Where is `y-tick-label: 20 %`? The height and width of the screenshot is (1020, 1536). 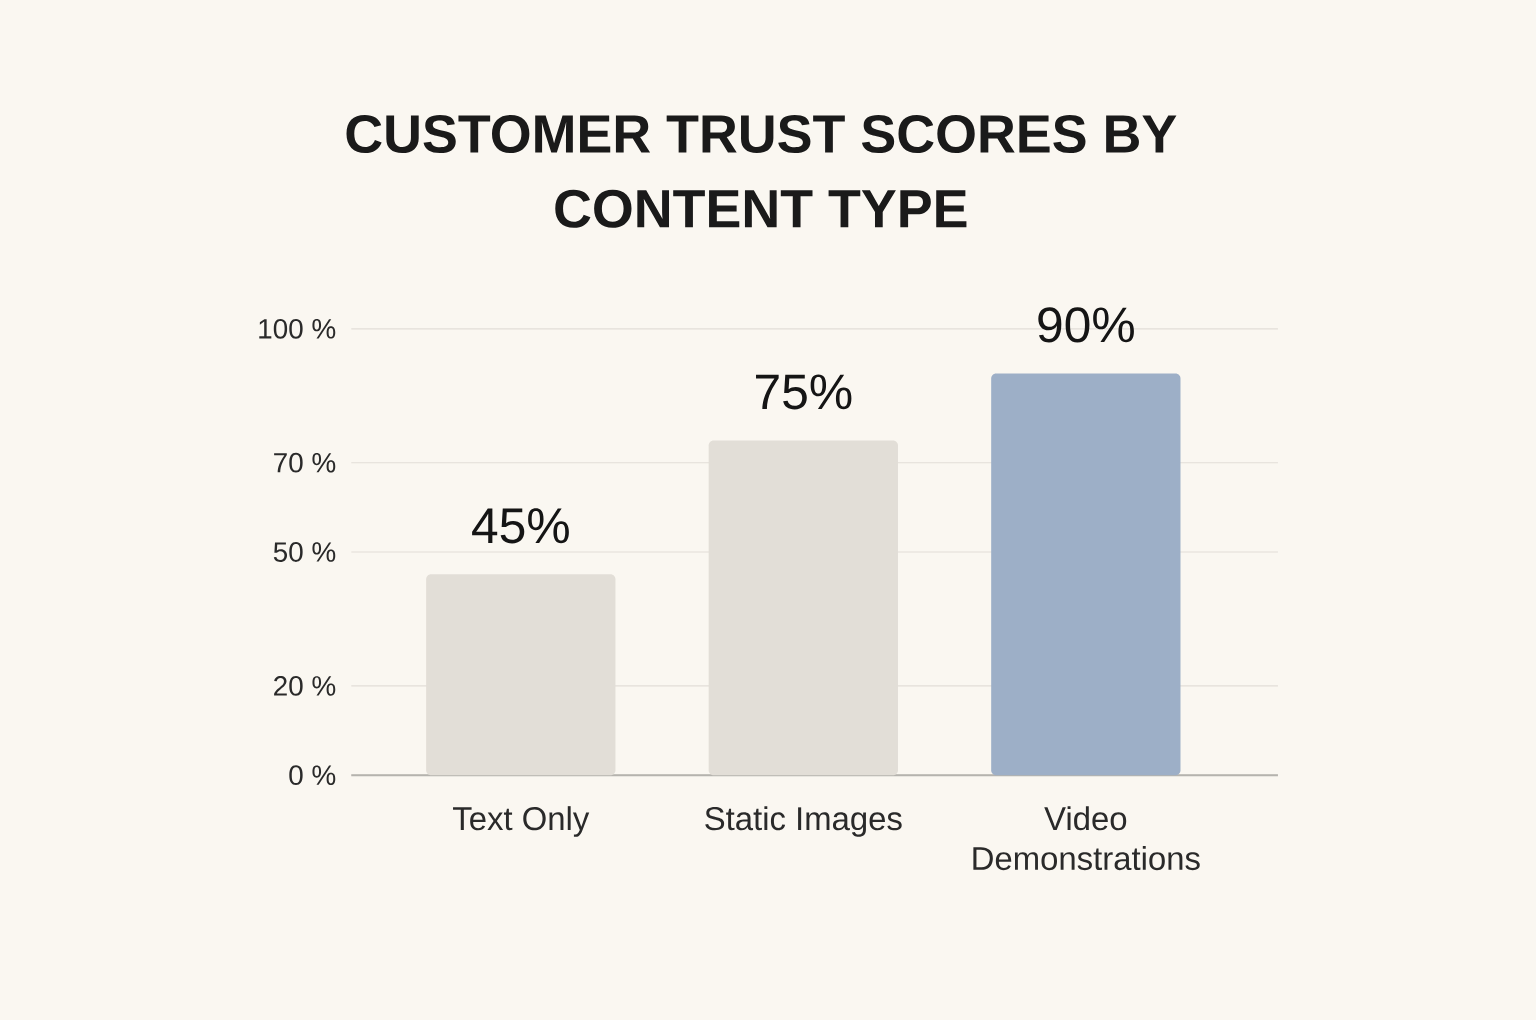
y-tick-label: 20 % is located at coordinates (305, 685).